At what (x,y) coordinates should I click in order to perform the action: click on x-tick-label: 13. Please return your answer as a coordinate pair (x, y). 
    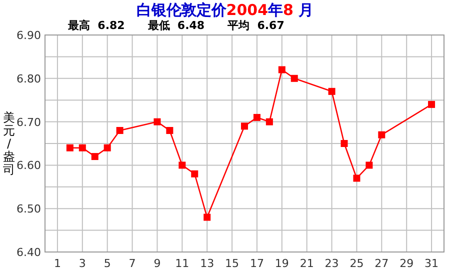
    Looking at the image, I should click on (207, 263).